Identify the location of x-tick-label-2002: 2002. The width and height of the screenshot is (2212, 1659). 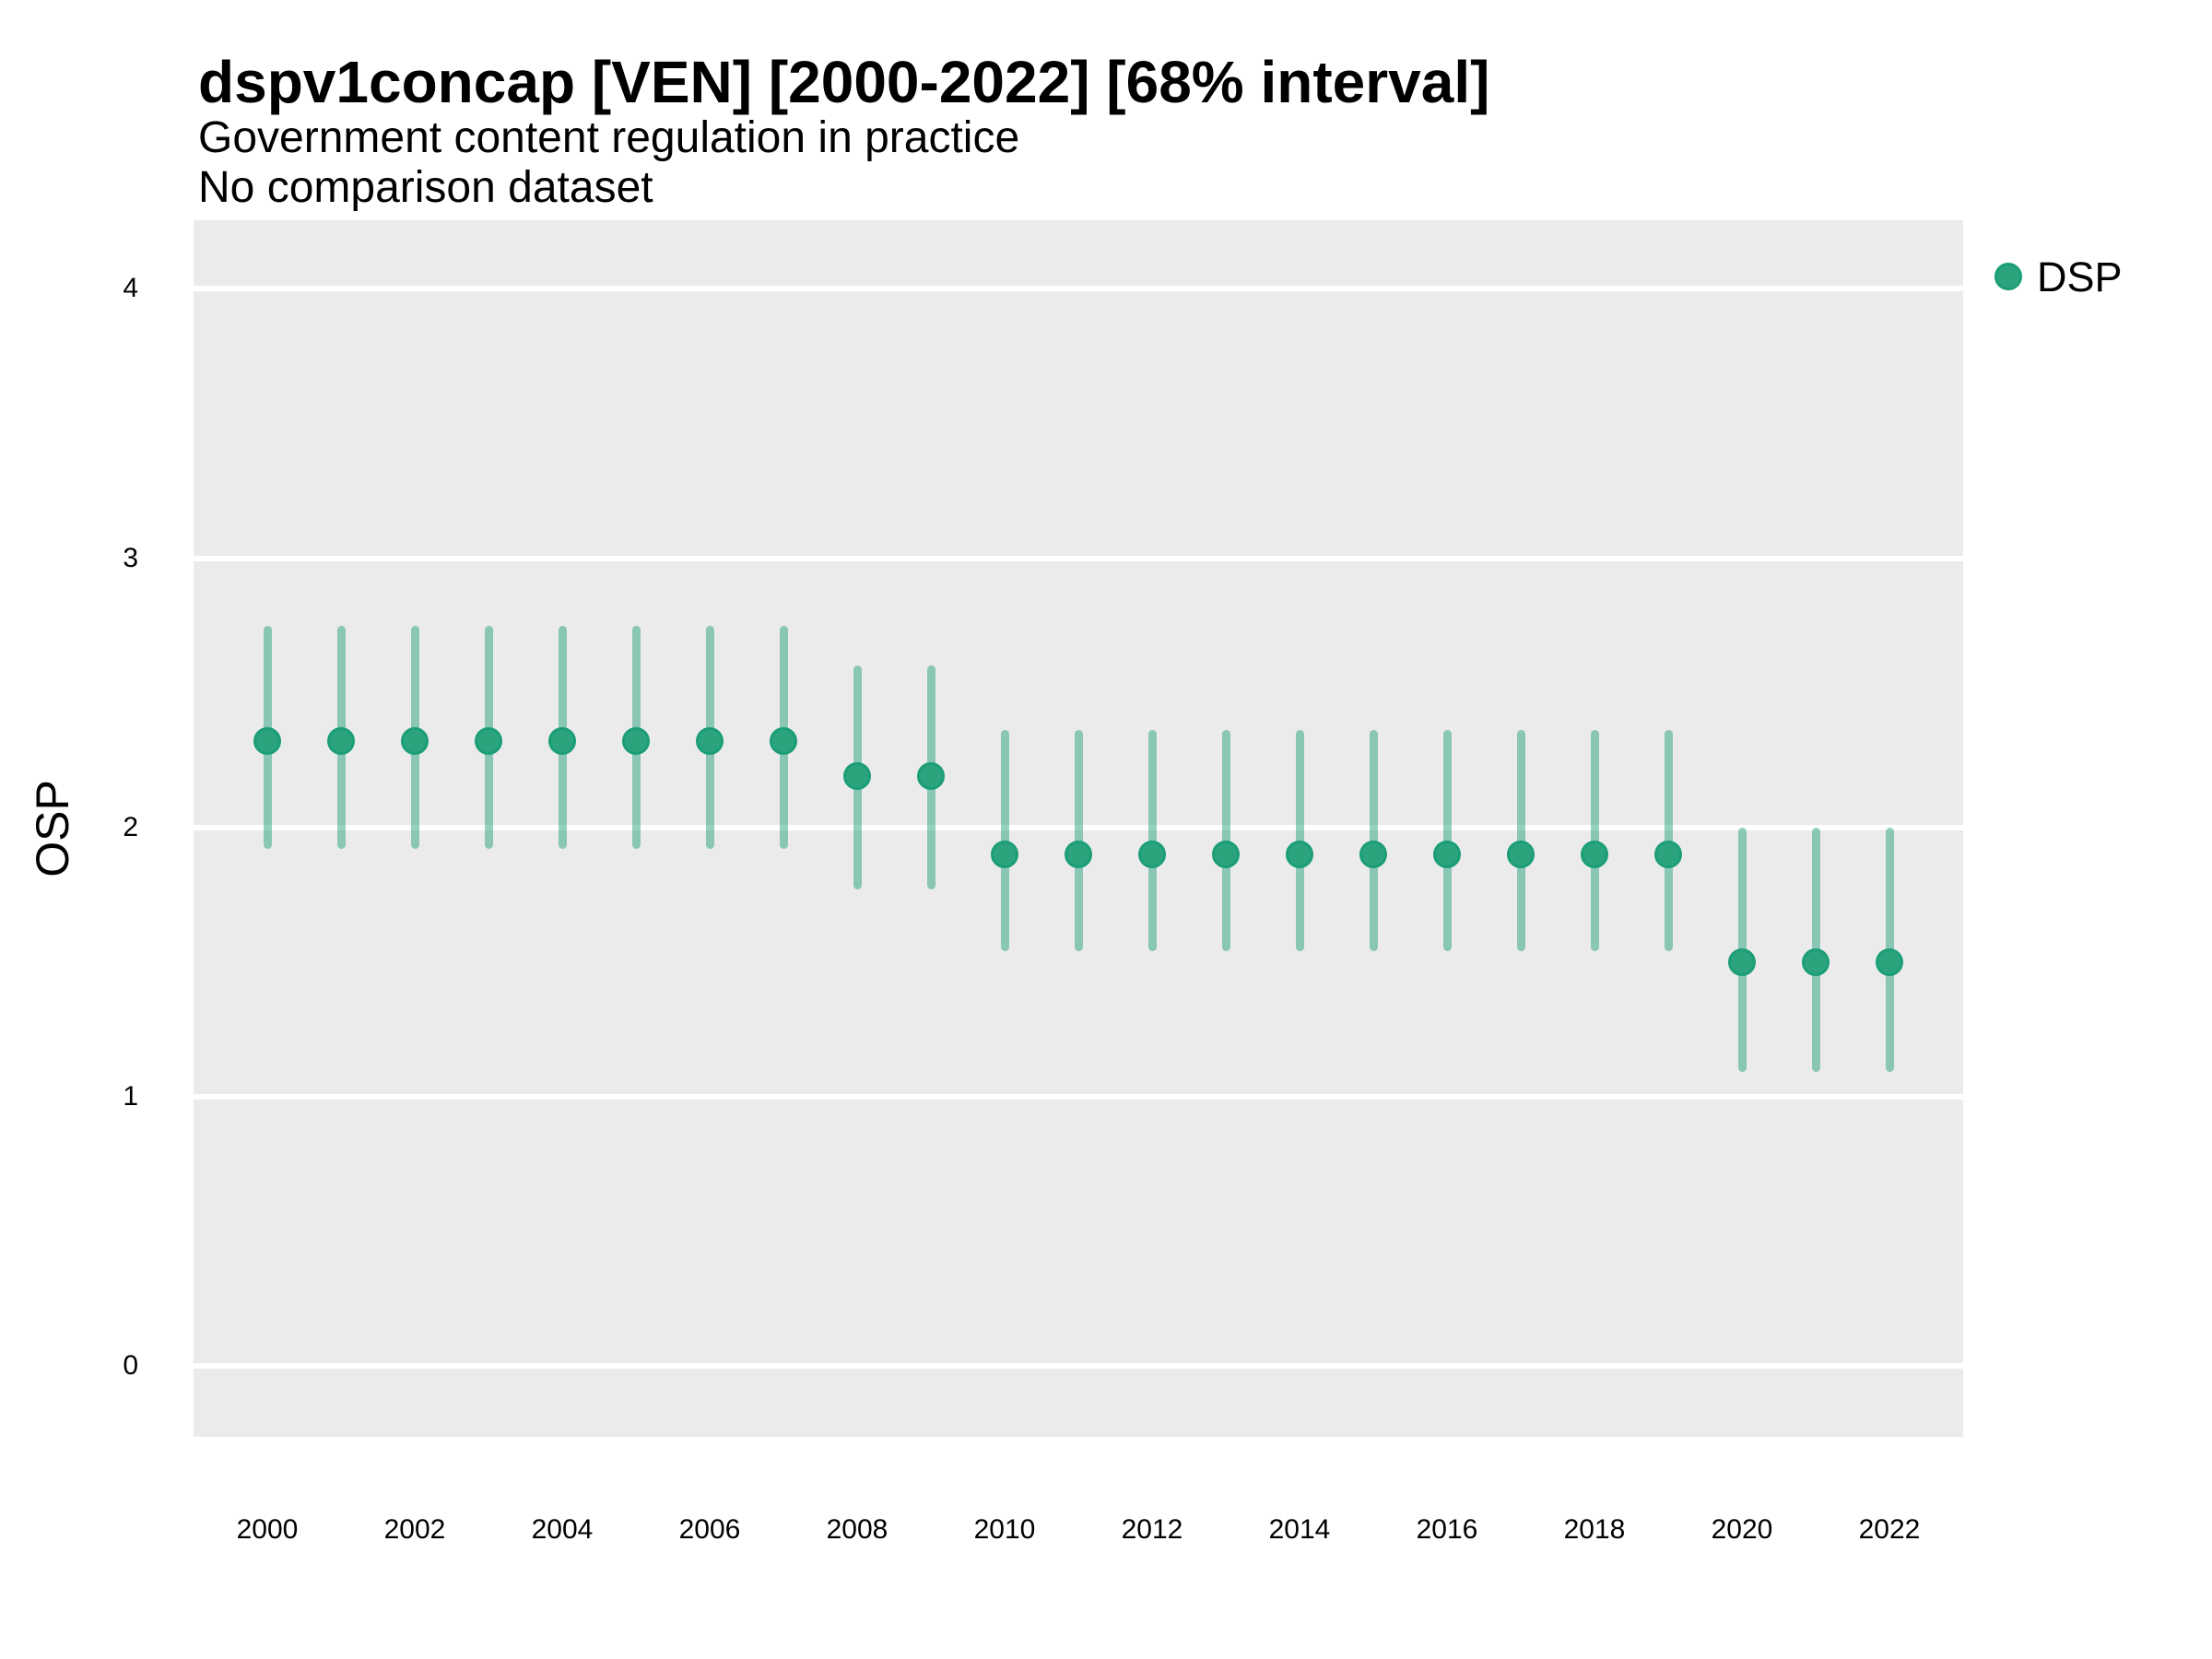
(414, 1529).